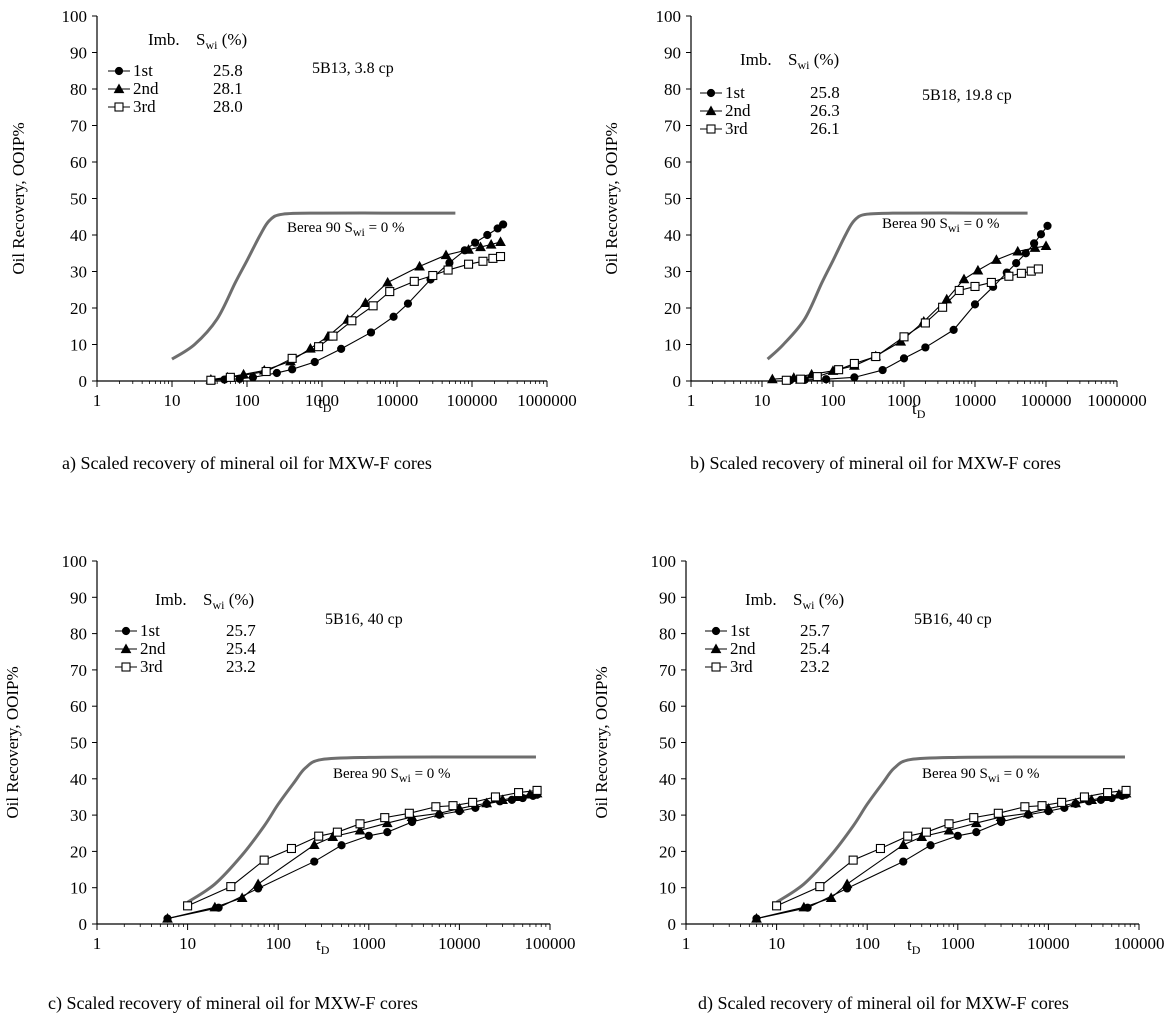 This screenshot has width=1176, height=1026. I want to click on series-2nd, so click(941, 855).